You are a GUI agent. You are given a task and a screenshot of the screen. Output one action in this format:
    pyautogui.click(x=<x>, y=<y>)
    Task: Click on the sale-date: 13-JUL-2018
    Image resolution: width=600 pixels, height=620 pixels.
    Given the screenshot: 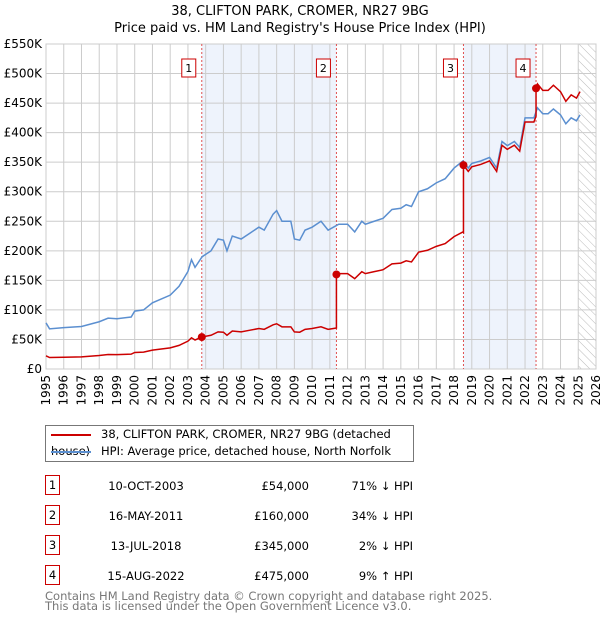 What is the action you would take?
    pyautogui.click(x=146, y=546)
    